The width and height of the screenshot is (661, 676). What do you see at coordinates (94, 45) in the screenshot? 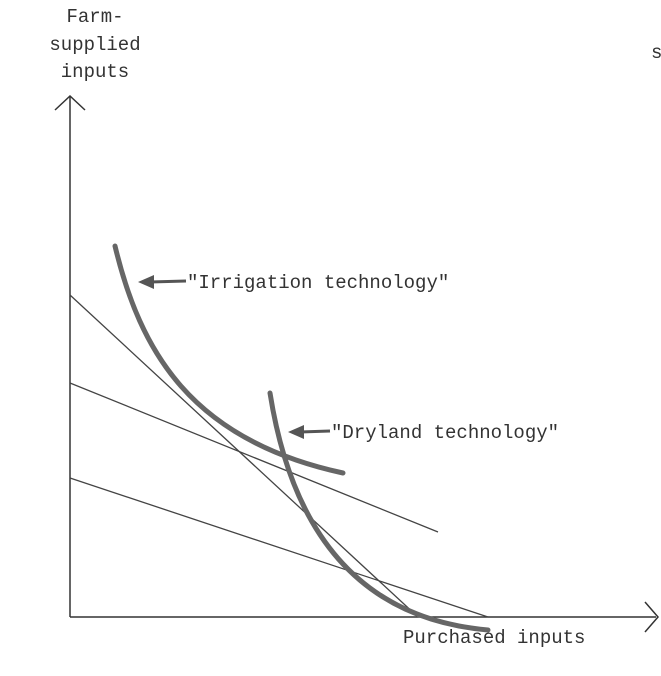
I see `y-axis-label: supplied` at bounding box center [94, 45].